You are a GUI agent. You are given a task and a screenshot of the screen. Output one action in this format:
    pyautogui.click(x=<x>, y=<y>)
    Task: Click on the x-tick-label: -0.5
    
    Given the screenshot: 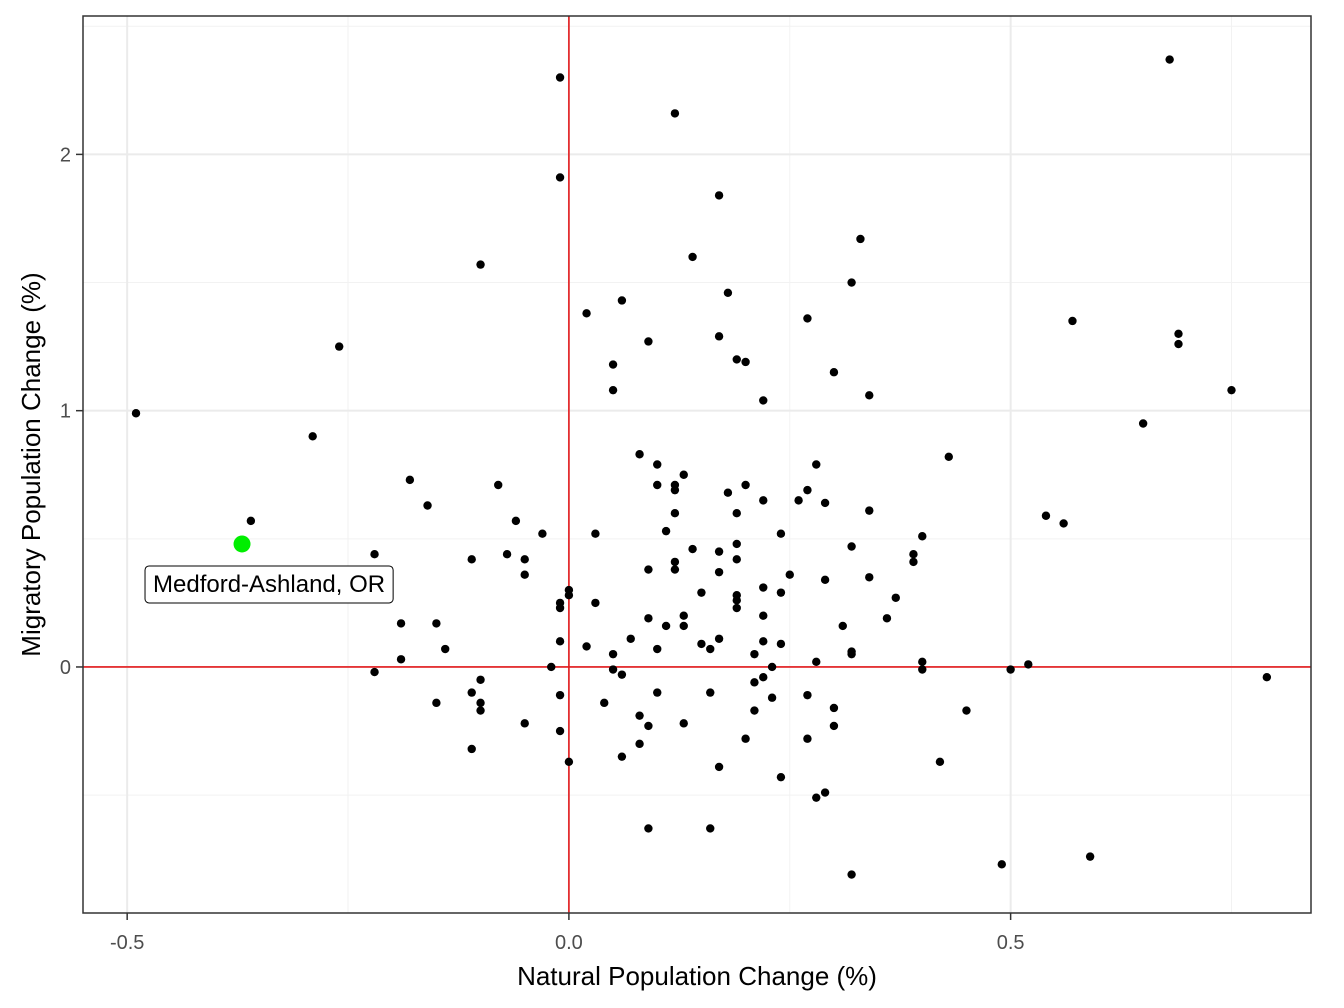 What is the action you would take?
    pyautogui.click(x=127, y=943)
    